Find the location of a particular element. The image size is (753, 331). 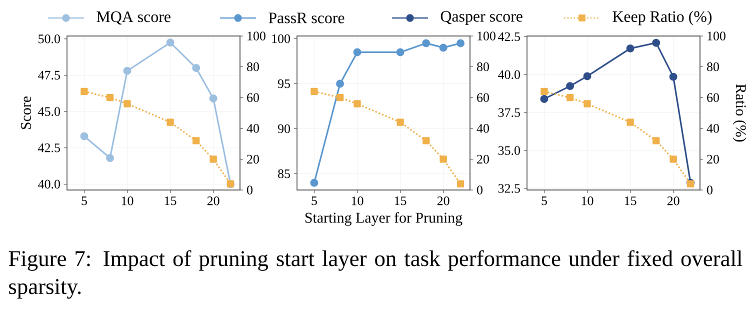

y2-axis-title: Ratio (%) is located at coordinates (739, 113).